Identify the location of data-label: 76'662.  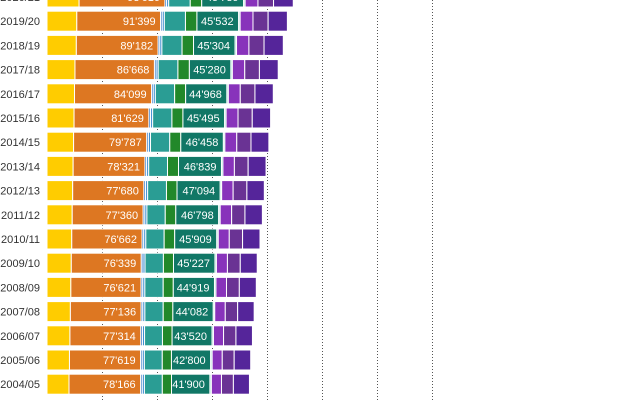
(120, 240).